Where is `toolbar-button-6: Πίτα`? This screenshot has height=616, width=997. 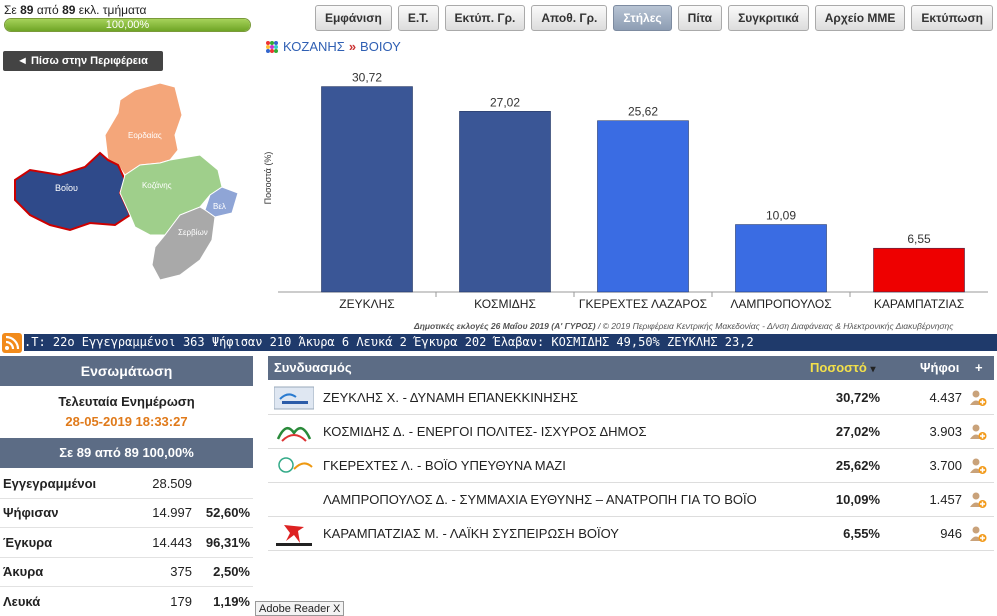
toolbar-button-6: Πίτα is located at coordinates (700, 18).